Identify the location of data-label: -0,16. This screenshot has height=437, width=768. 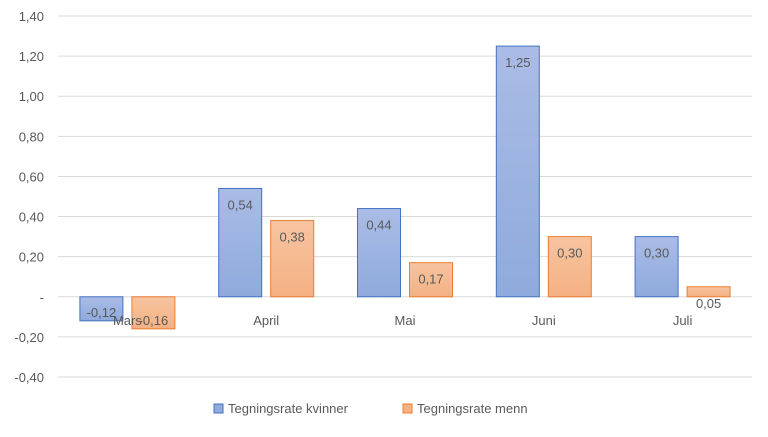
(154, 320).